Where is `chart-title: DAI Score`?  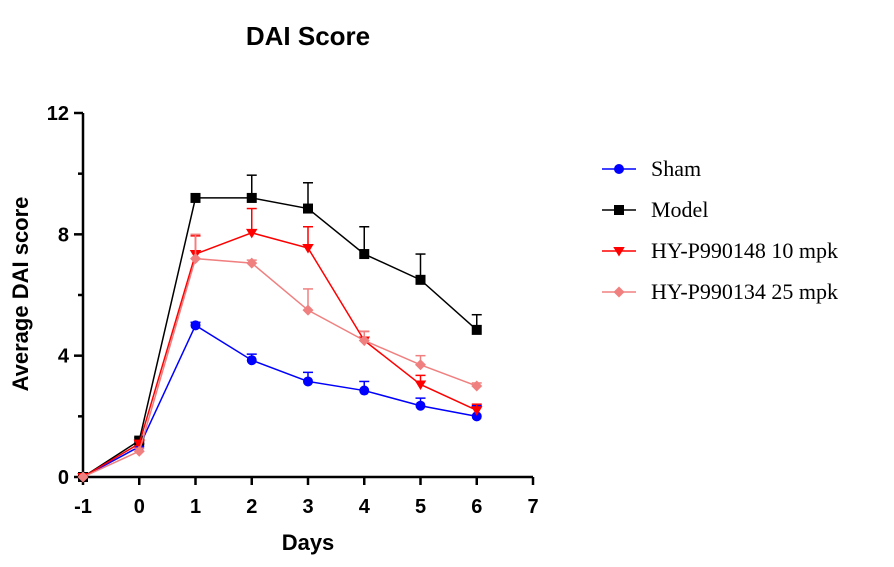 chart-title: DAI Score is located at coordinates (308, 36).